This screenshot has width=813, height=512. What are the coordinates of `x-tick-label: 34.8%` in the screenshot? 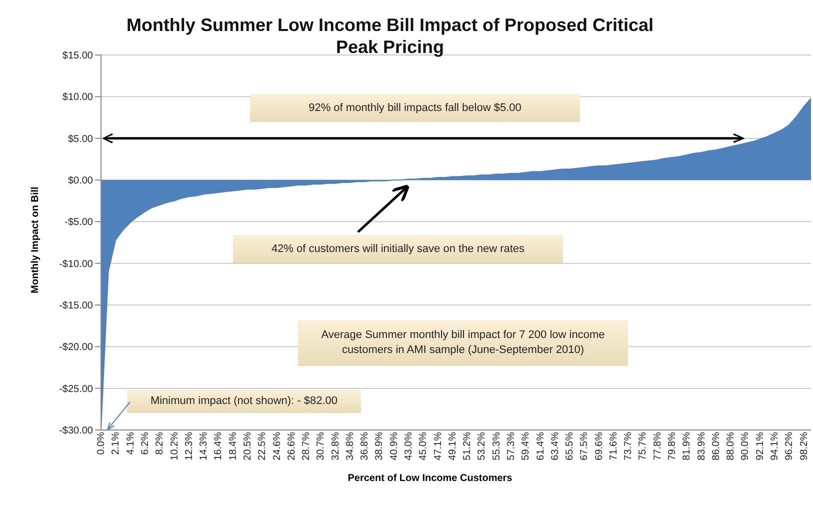 It's located at (350, 446).